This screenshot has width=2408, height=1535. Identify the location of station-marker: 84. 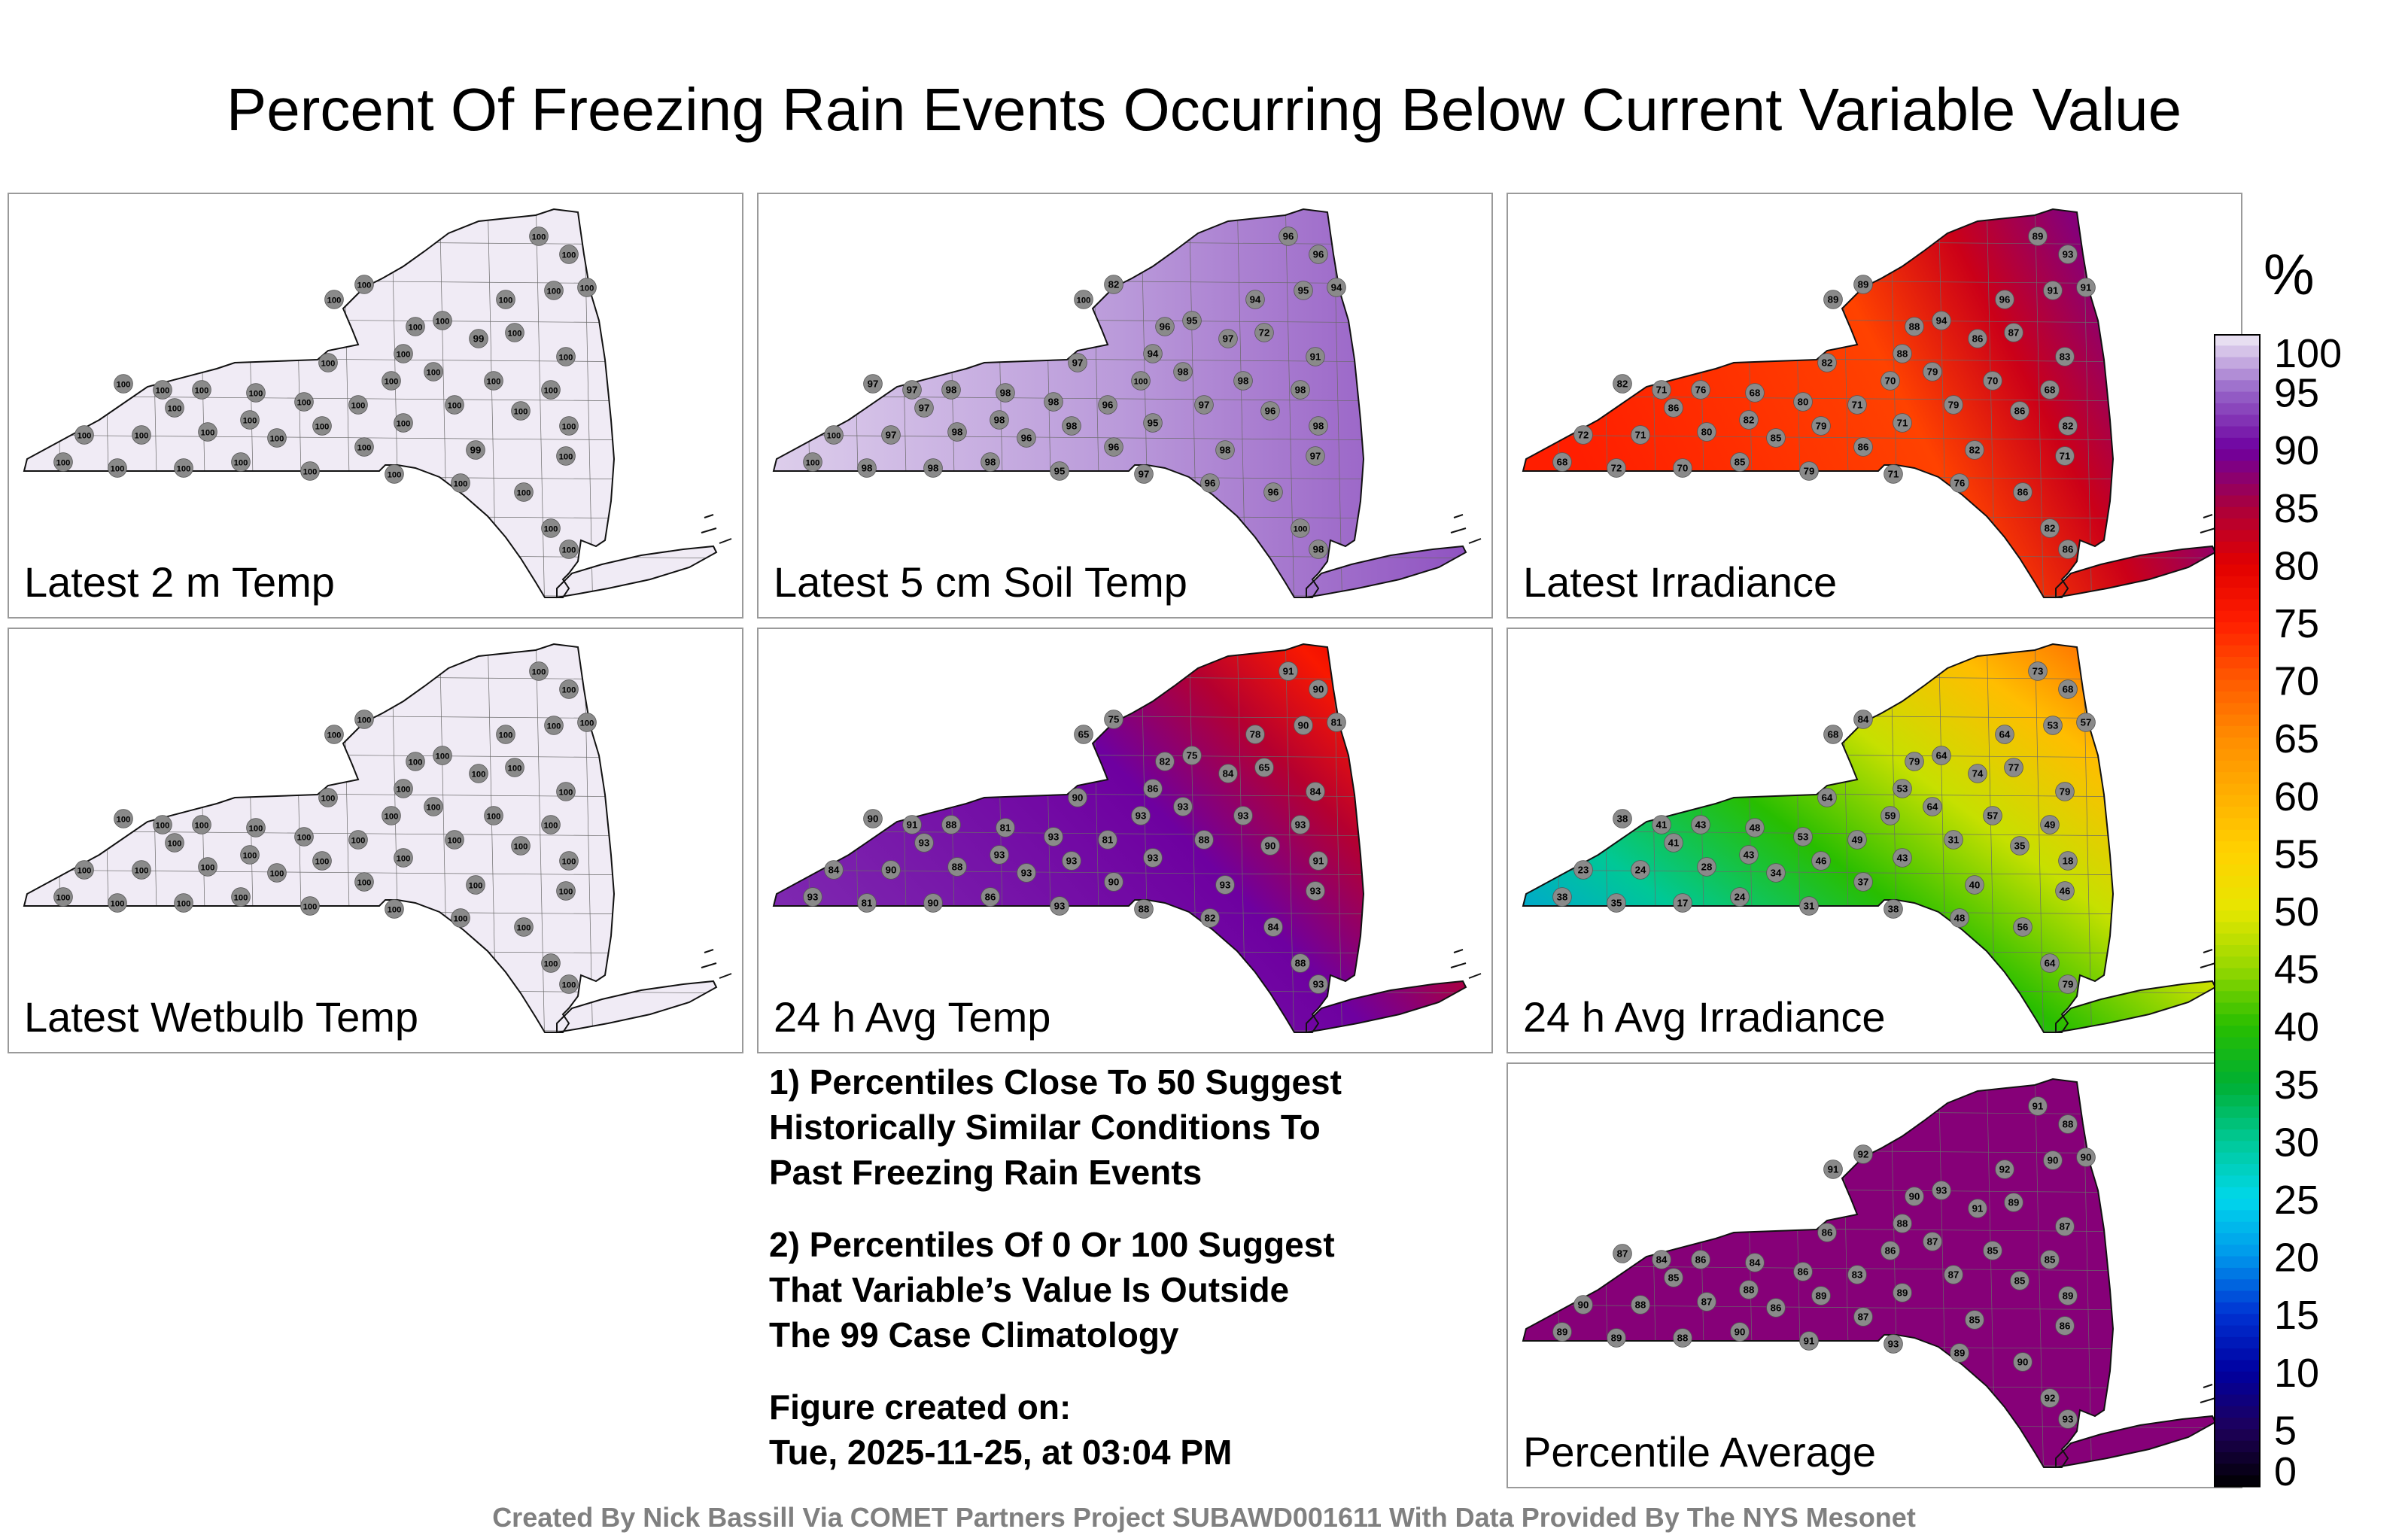
(1661, 1259).